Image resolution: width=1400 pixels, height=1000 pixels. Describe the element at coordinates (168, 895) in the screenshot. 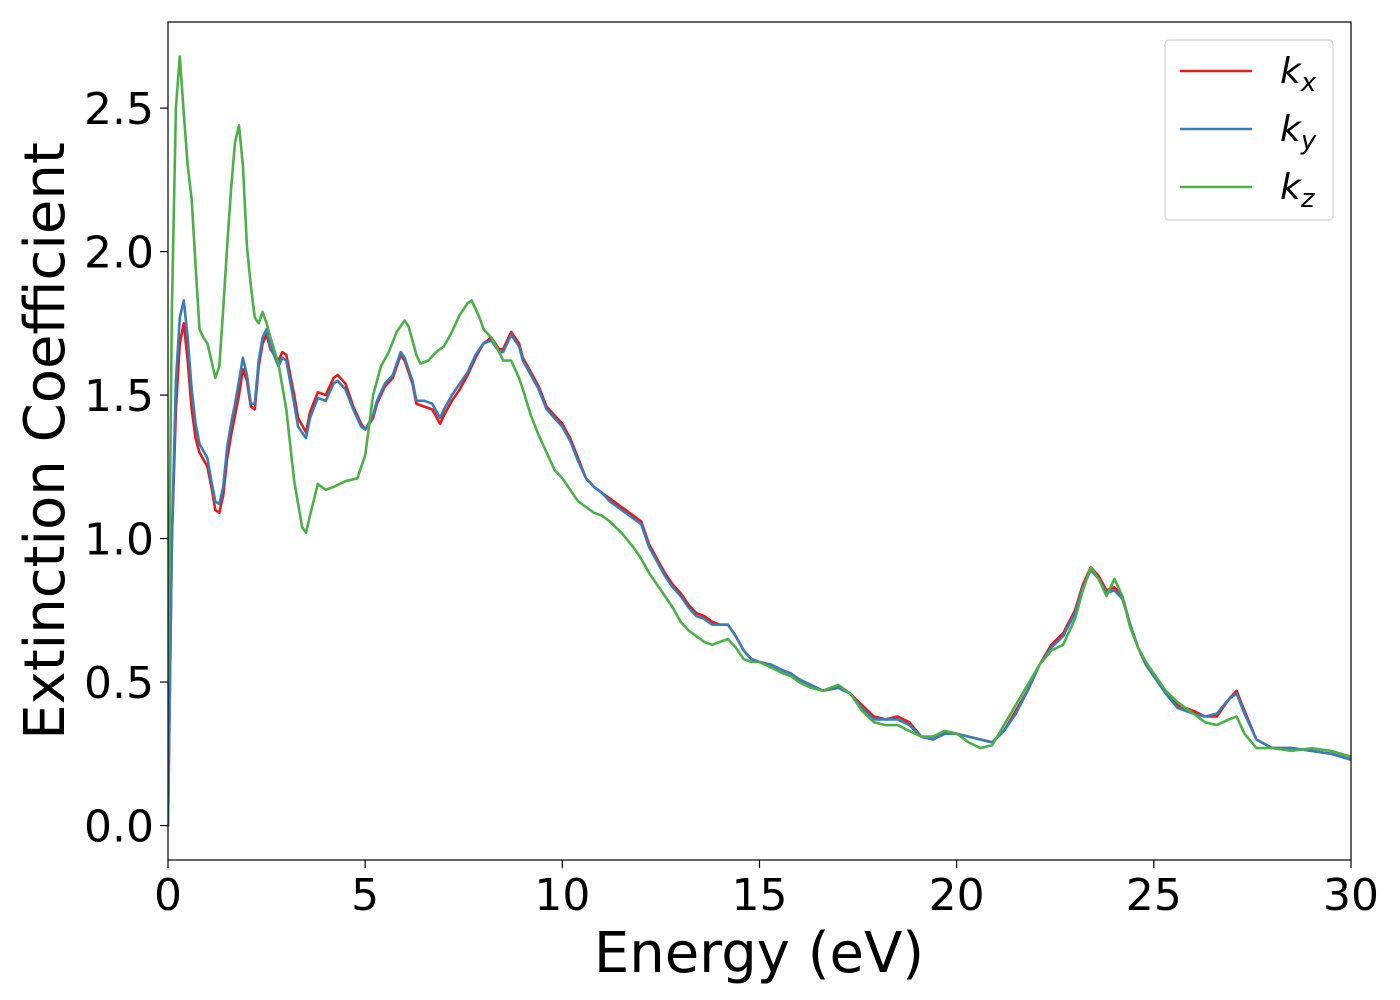

I see `x-tick-label: 0` at that location.